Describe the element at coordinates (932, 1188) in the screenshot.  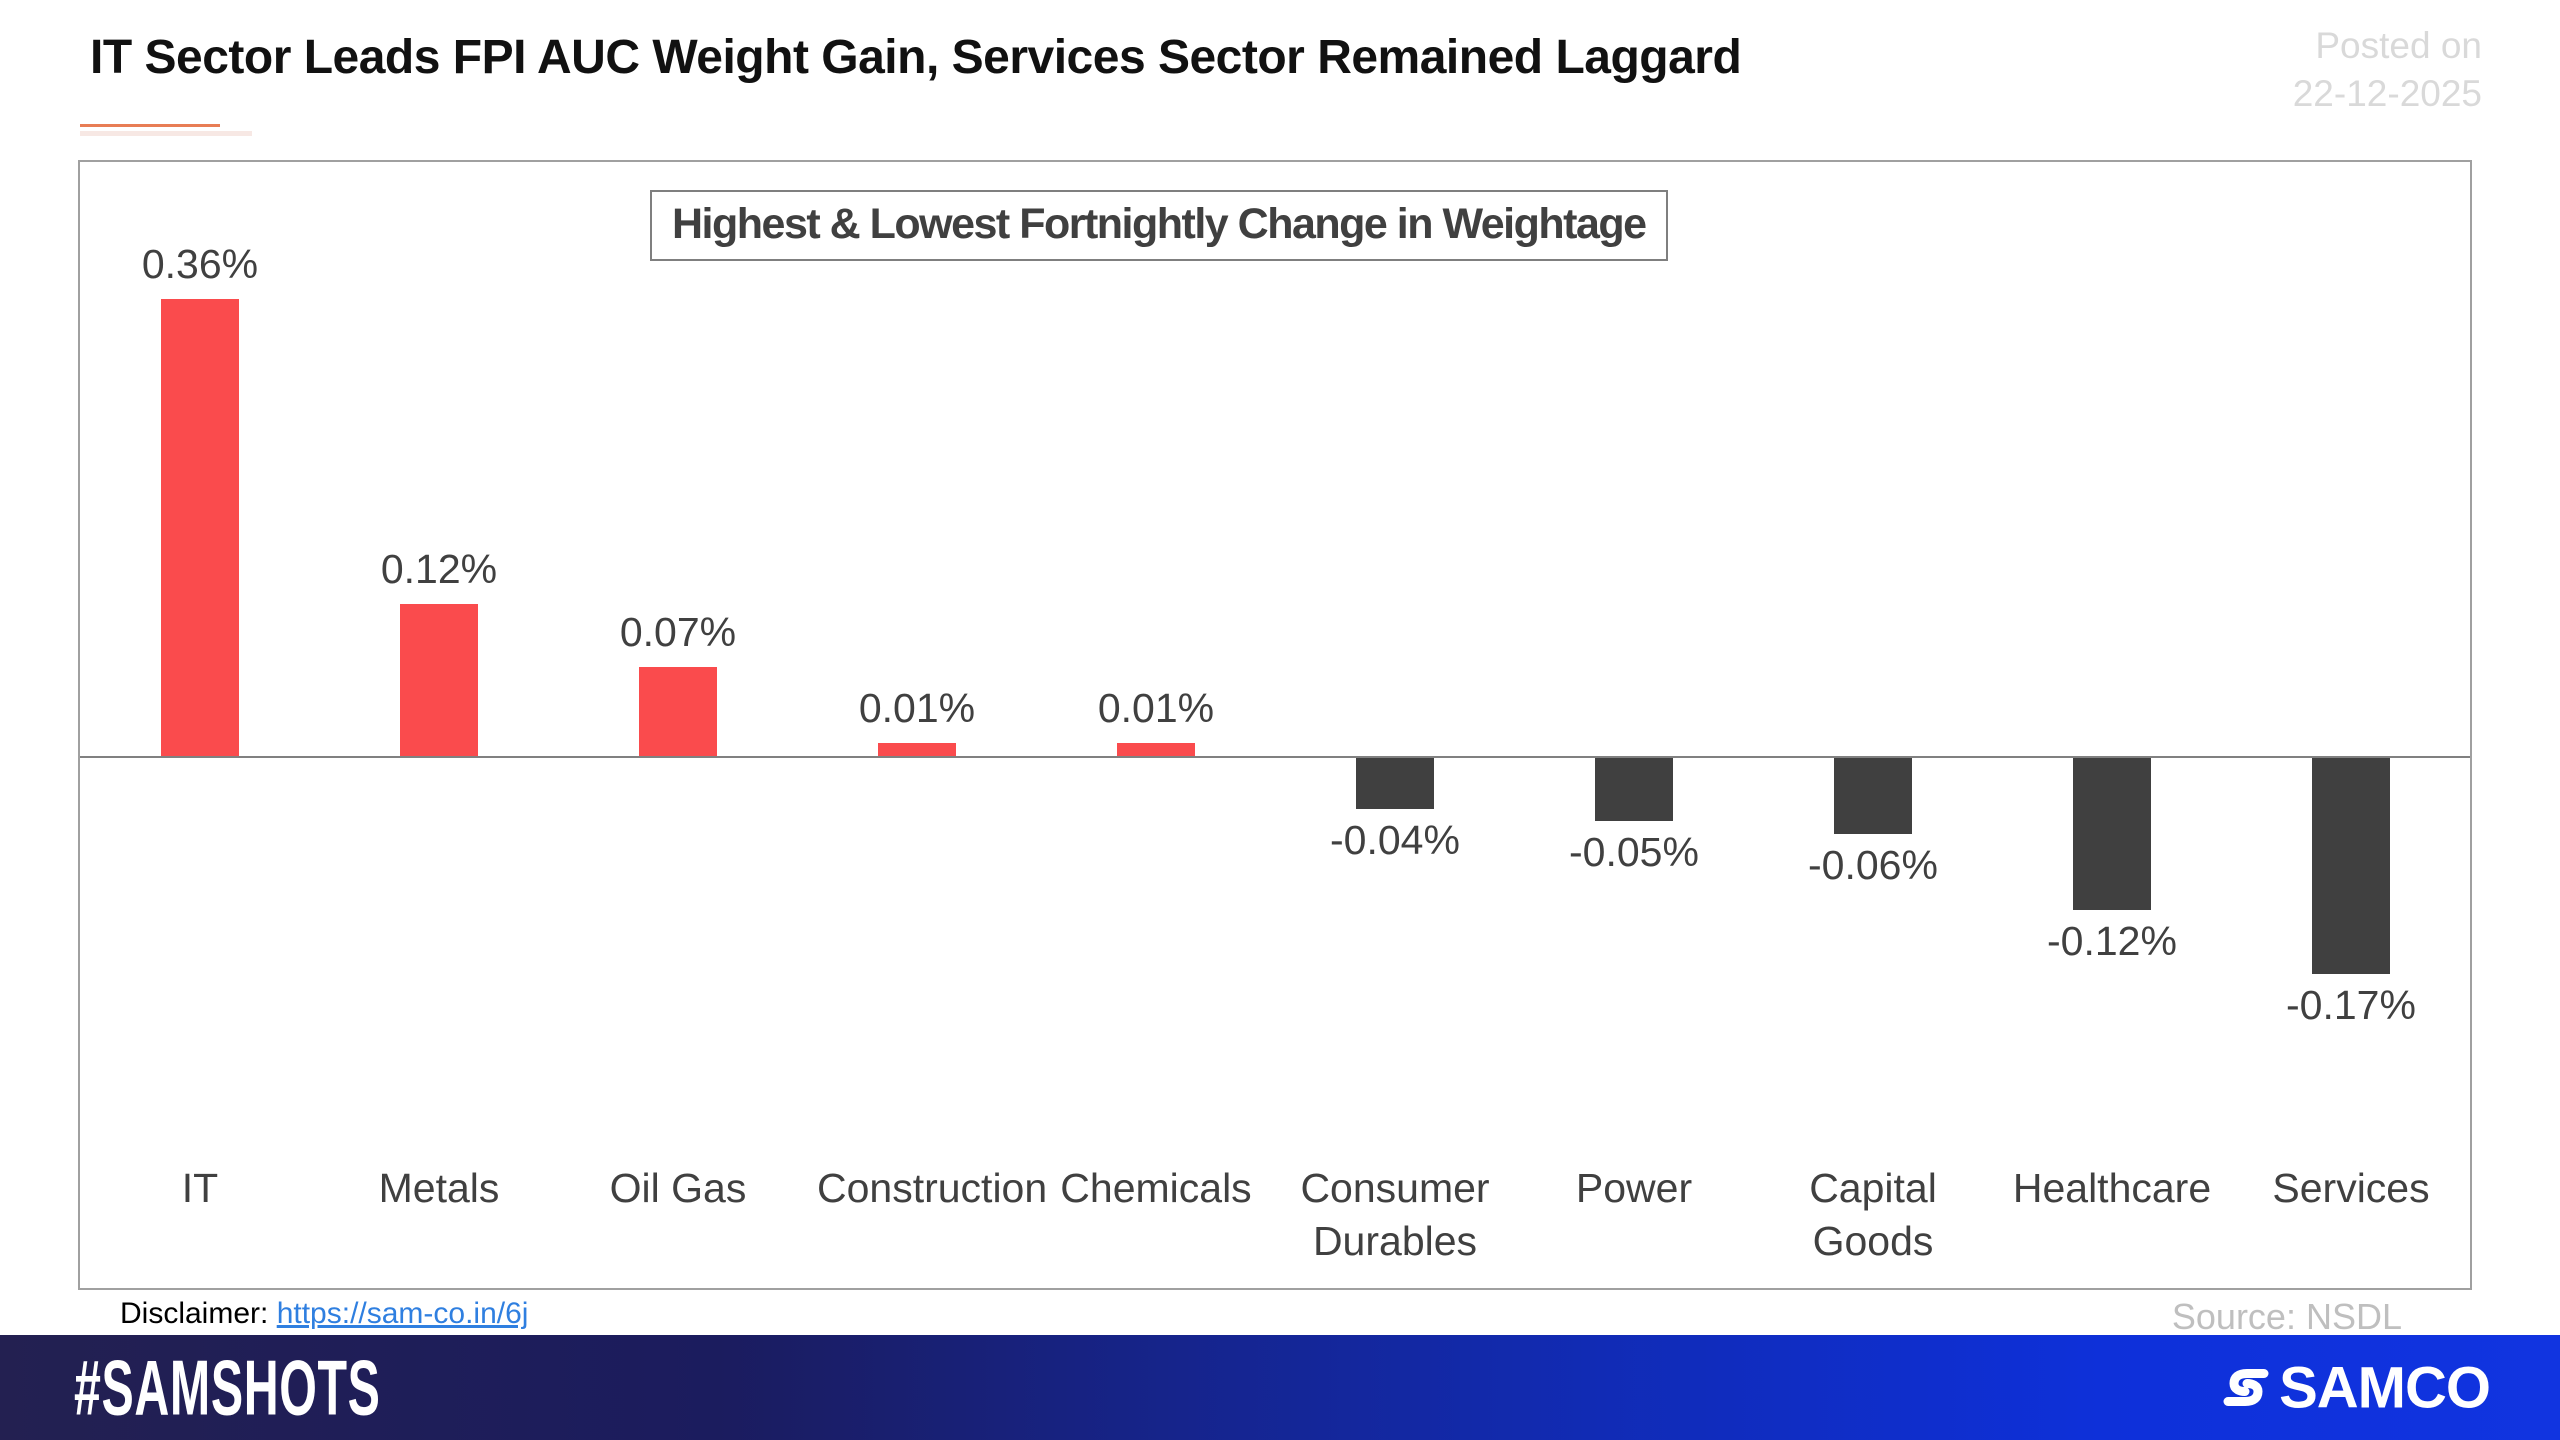
I see `x-axis-label-construction: Construction` at that location.